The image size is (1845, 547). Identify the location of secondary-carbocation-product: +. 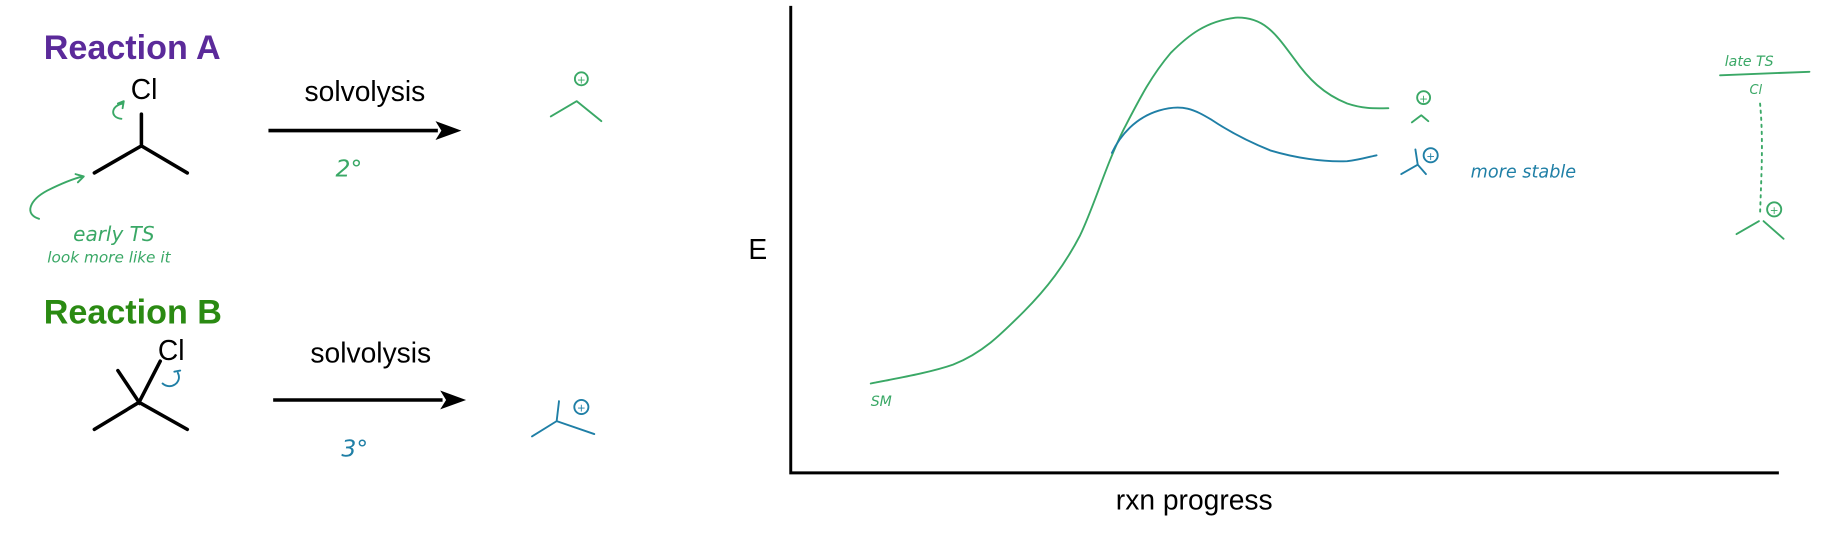
(1421, 107).